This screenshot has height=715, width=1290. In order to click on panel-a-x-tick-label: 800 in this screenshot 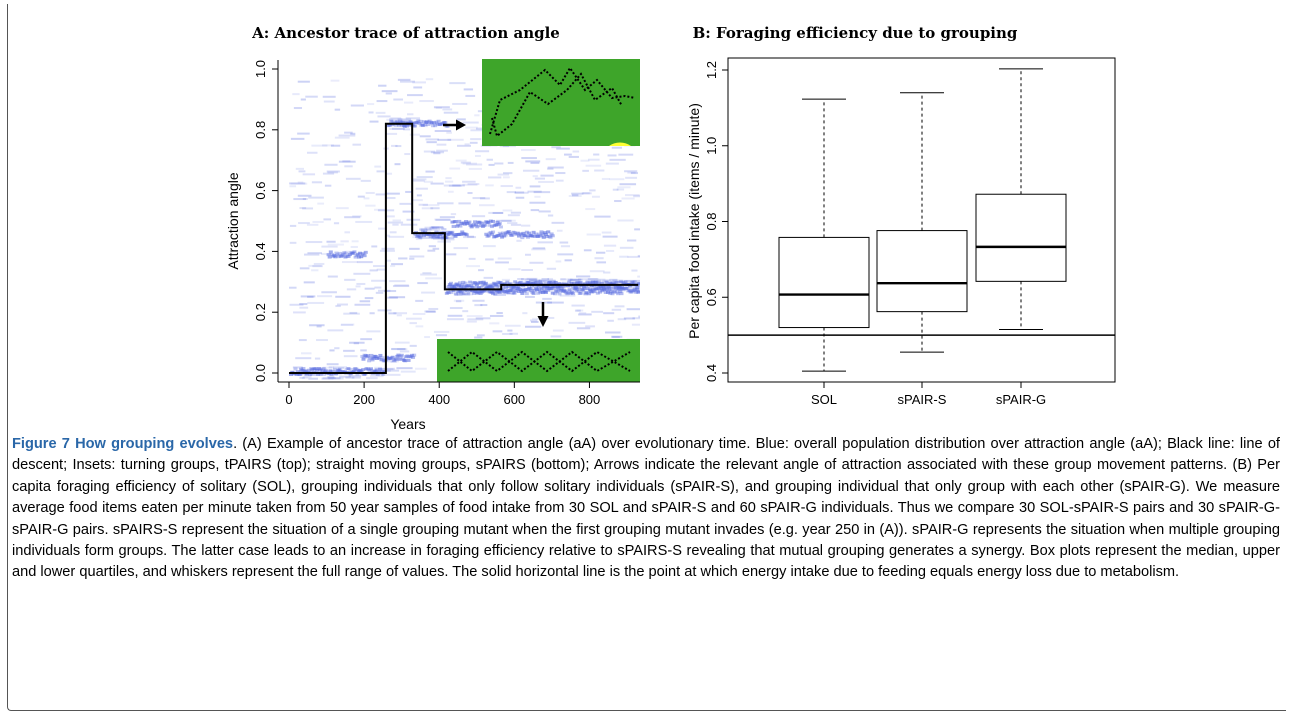, I will do `click(590, 399)`.